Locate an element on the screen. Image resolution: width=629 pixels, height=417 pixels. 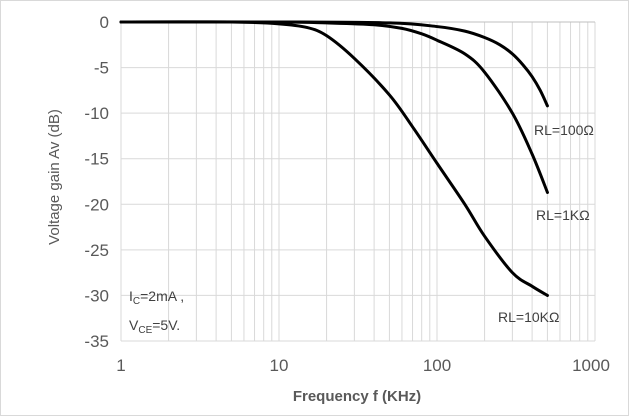
series-line is located at coordinates (334, 64).